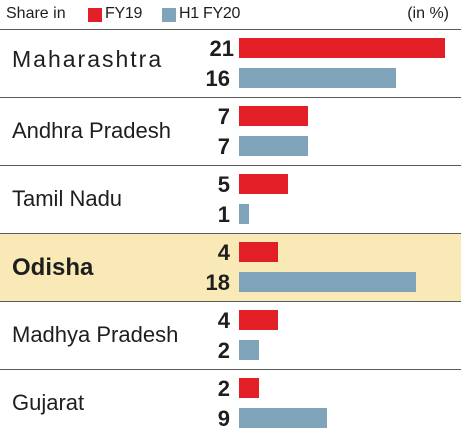 Image resolution: width=461 pixels, height=445 pixels. What do you see at coordinates (169, 15) in the screenshot?
I see `legend-swatch-h1fy20` at bounding box center [169, 15].